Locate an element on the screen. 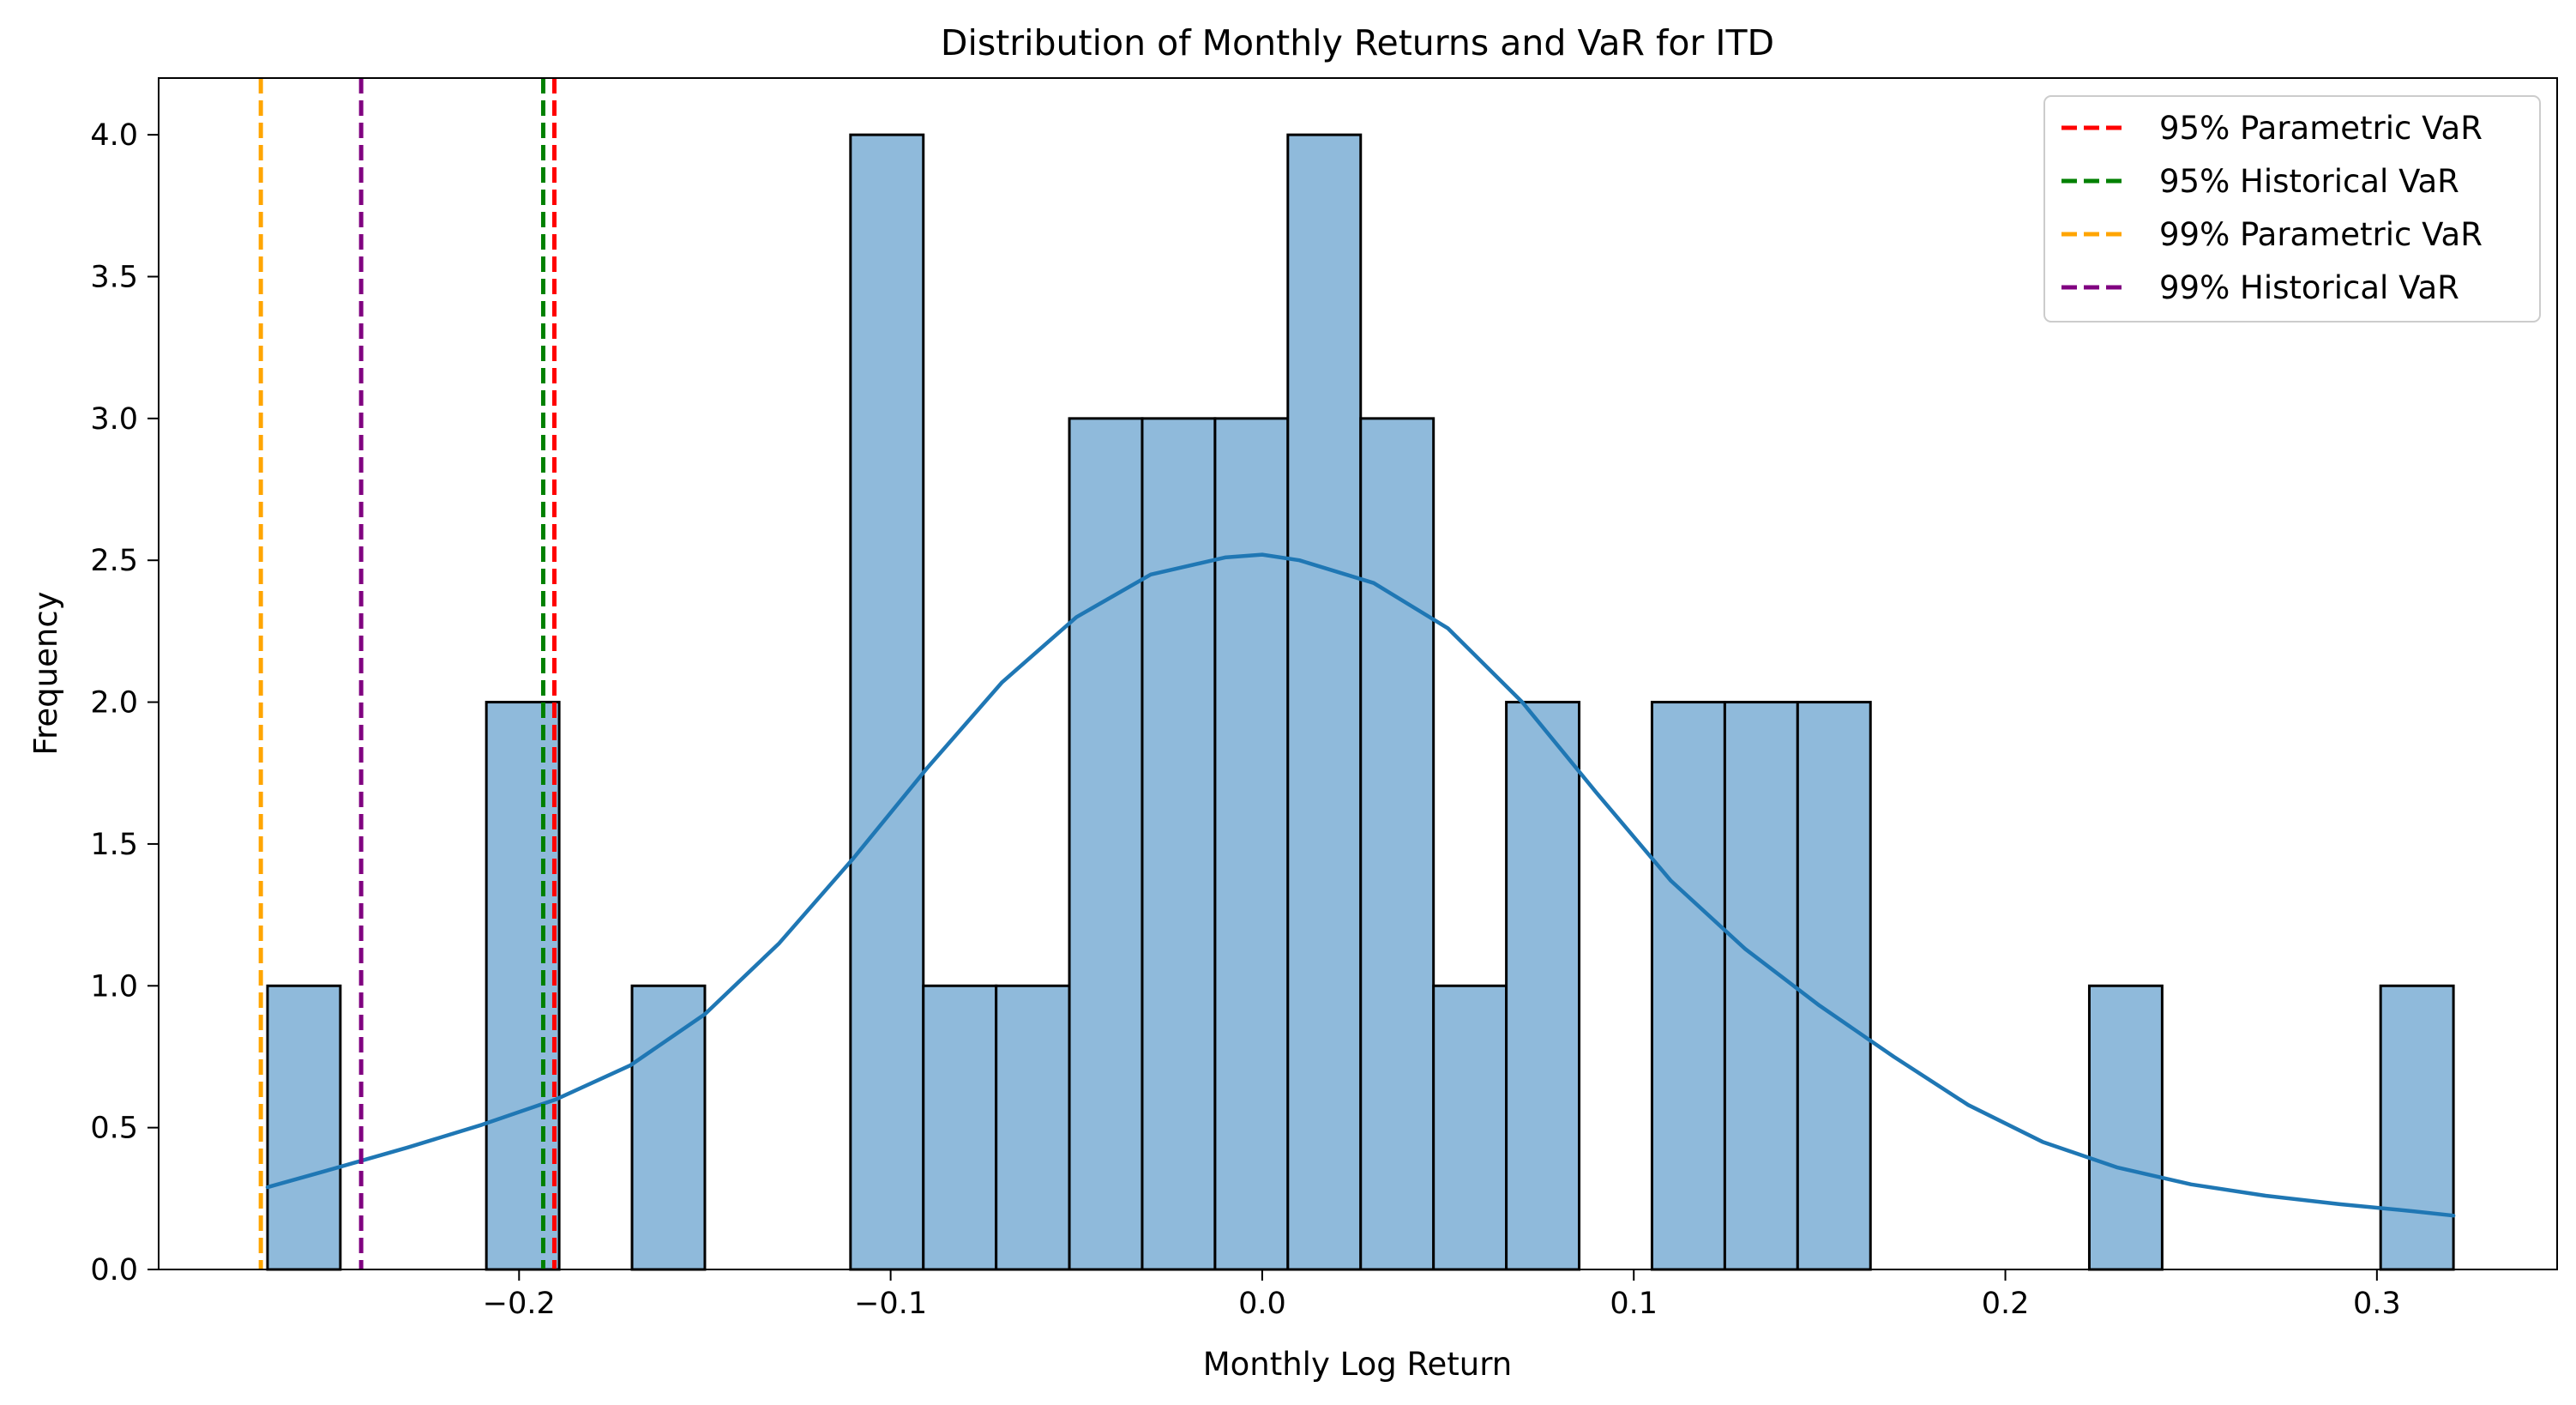 This screenshot has width=2576, height=1405. y-tick-label: 2.5 is located at coordinates (114, 561).